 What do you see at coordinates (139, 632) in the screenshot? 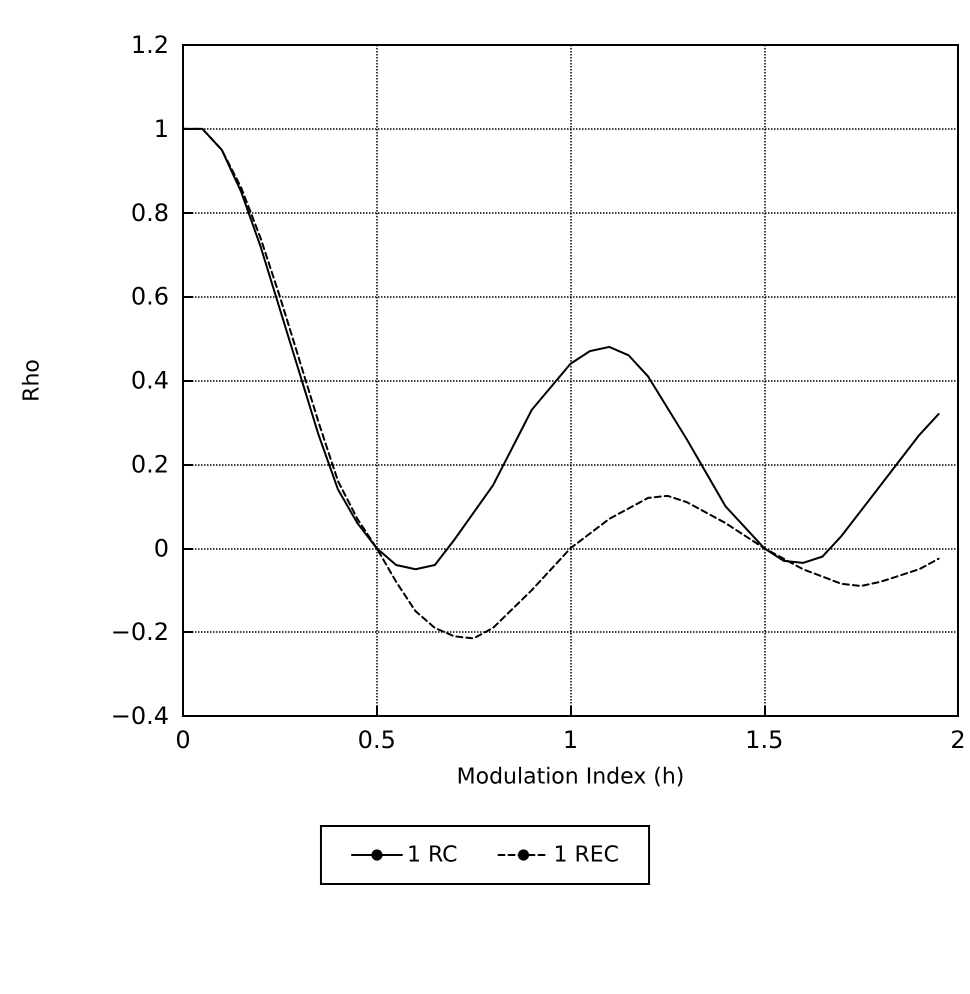
I see `y-tick-label: −0.2` at bounding box center [139, 632].